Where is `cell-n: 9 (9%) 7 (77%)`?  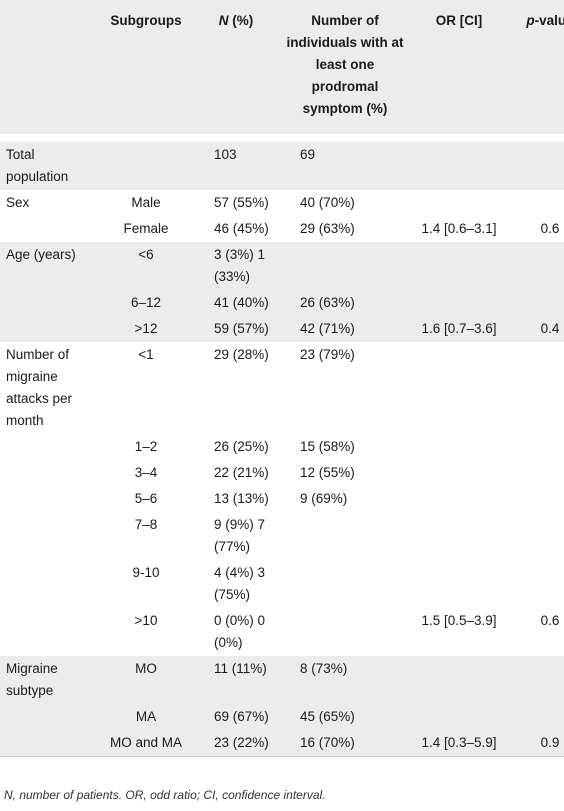
cell-n: 9 (9%) 7 (77%) is located at coordinates (240, 535).